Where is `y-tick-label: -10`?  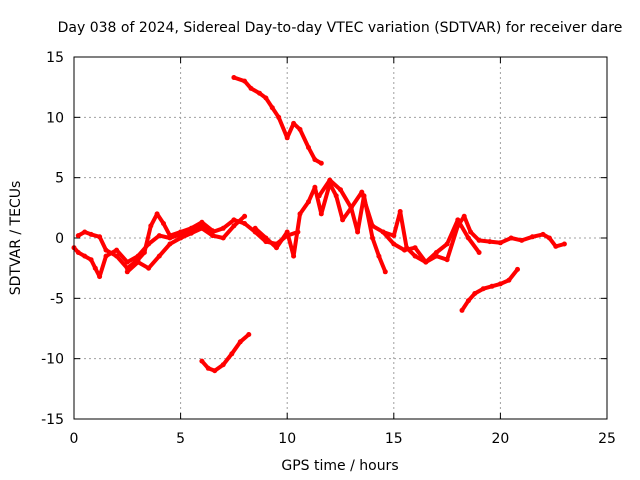 y-tick-label: -10 is located at coordinates (52, 360).